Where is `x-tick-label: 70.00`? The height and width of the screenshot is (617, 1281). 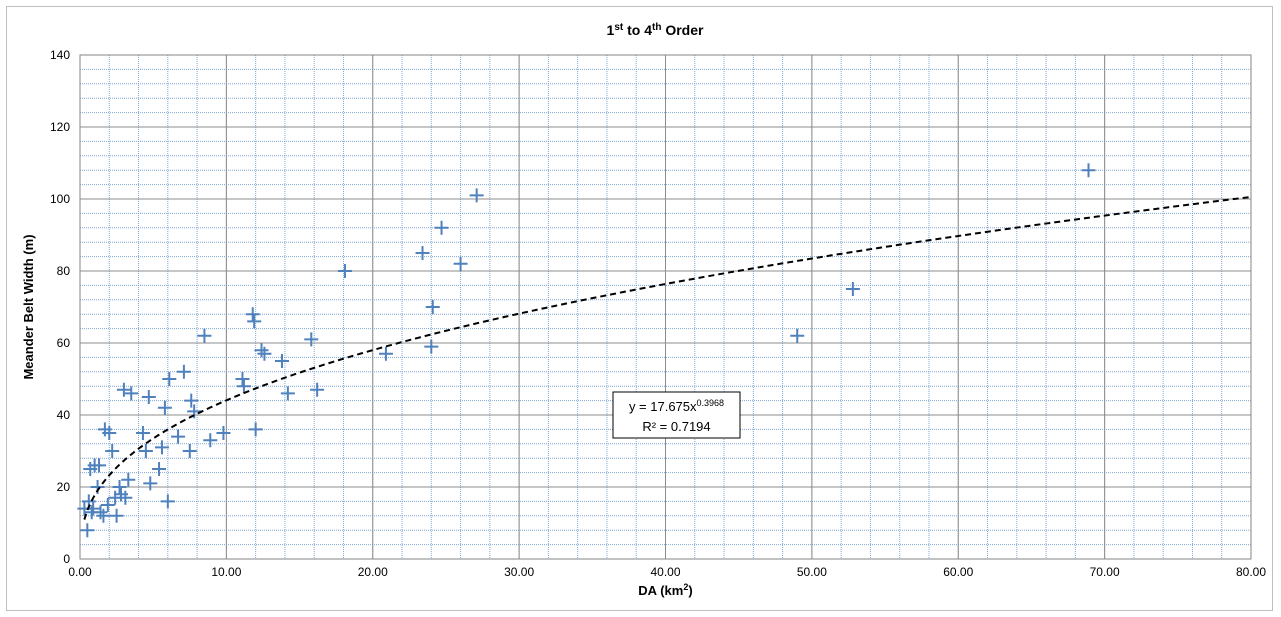 x-tick-label: 70.00 is located at coordinates (1105, 572).